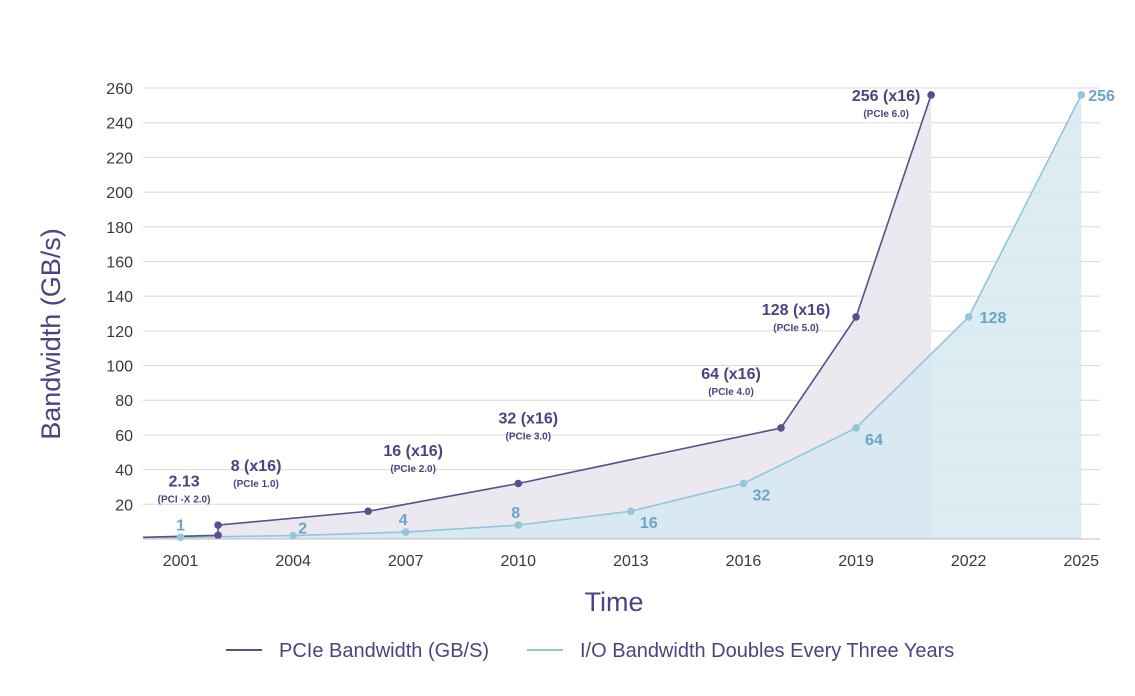 The height and width of the screenshot is (696, 1135). Describe the element at coordinates (302, 529) in the screenshot. I see `io-data-label-1: 2` at that location.